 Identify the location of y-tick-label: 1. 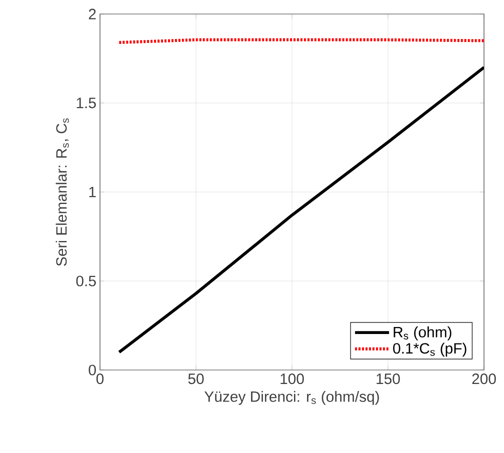
(92, 192).